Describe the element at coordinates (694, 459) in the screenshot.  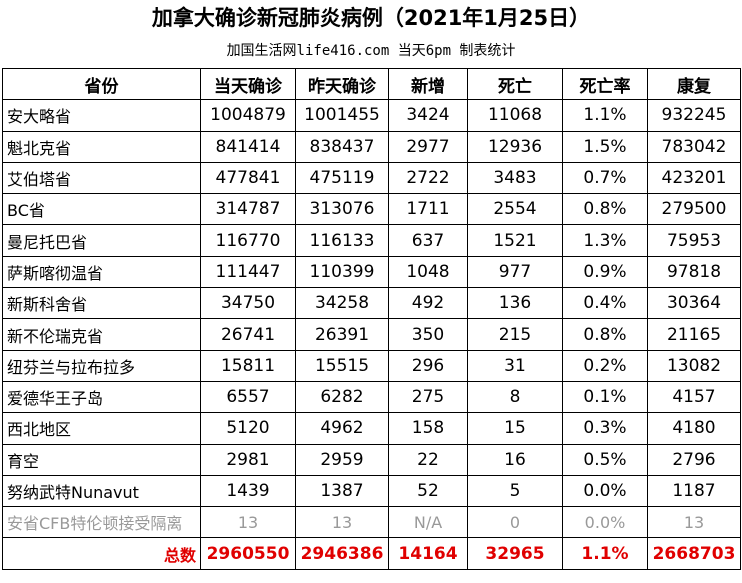
I see `cell: 2796` at that location.